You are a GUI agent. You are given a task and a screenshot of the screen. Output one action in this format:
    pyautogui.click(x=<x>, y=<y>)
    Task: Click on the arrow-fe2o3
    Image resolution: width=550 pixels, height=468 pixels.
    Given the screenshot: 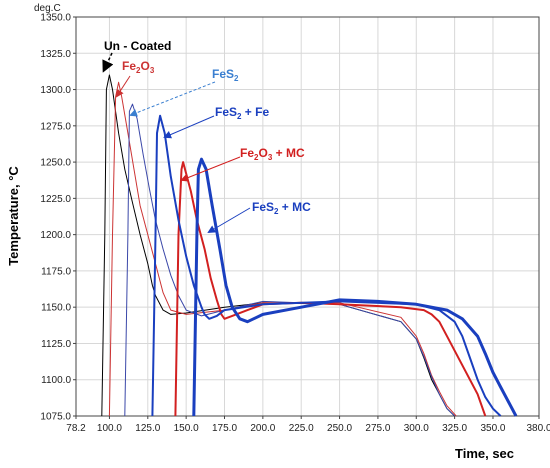 What is the action you would take?
    pyautogui.click(x=123, y=86)
    